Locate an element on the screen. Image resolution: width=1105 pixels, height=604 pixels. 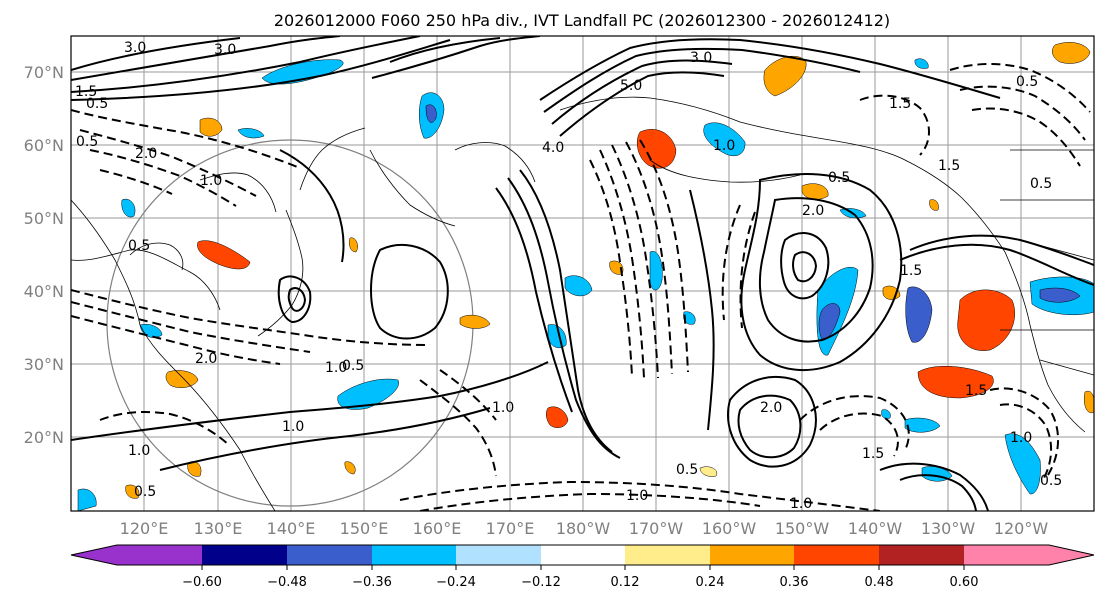
lon-label: 150°W is located at coordinates (802, 528).